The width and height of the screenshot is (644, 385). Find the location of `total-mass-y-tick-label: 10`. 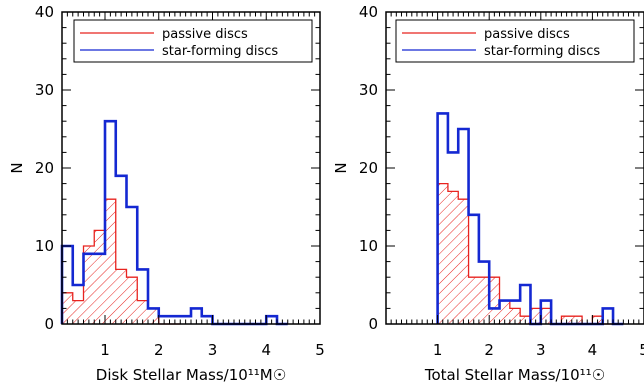

total-mass-y-tick-label: 10 is located at coordinates (368, 246).